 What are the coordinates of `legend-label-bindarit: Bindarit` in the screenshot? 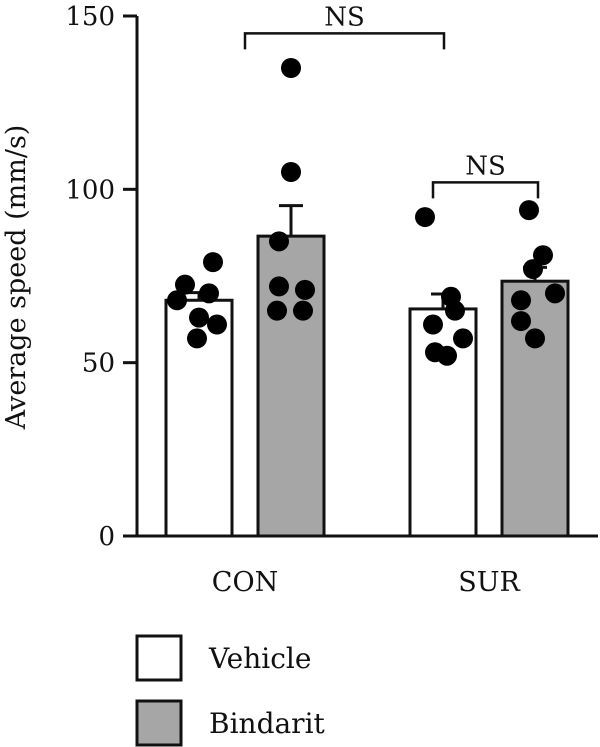 It's located at (267, 723).